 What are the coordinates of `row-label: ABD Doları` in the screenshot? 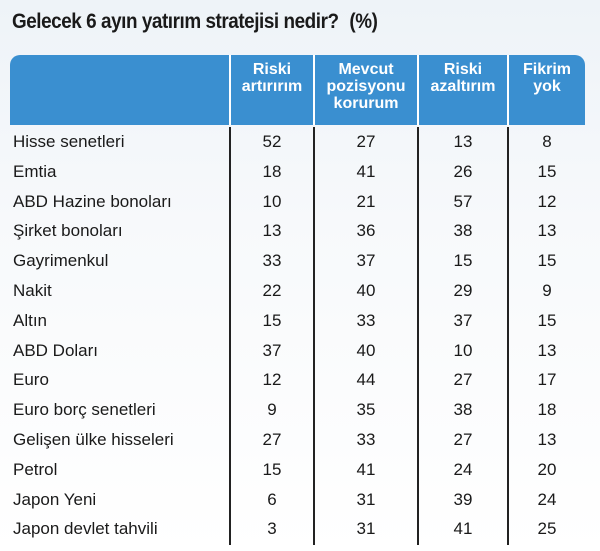 It's located at (56, 350).